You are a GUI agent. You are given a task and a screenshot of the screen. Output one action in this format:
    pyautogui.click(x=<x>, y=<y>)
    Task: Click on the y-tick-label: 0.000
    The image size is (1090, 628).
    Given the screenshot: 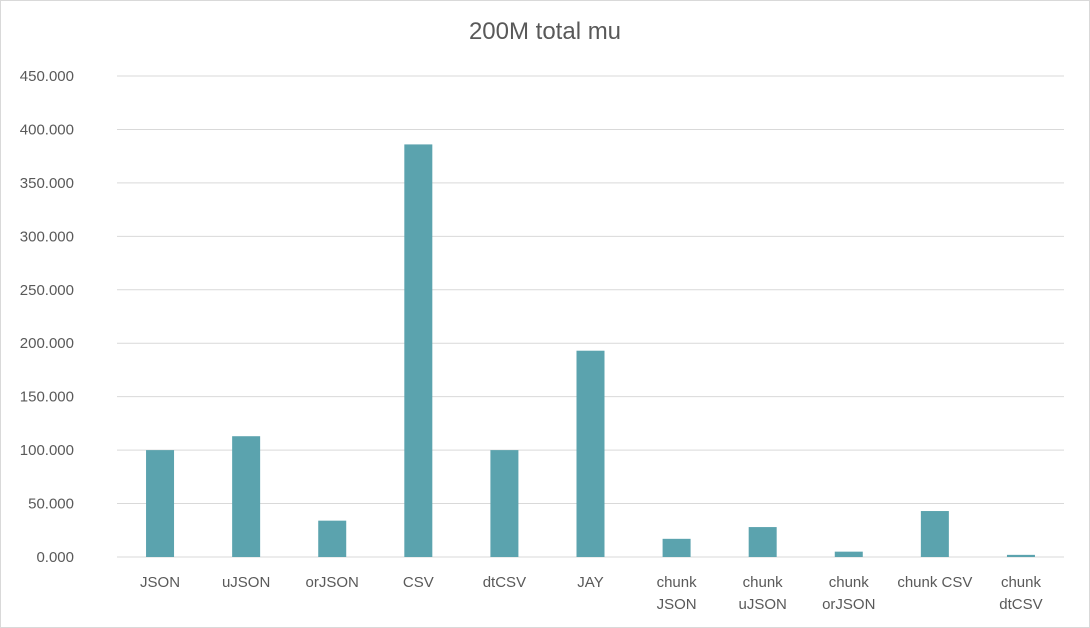 What is the action you would take?
    pyautogui.click(x=55, y=557)
    